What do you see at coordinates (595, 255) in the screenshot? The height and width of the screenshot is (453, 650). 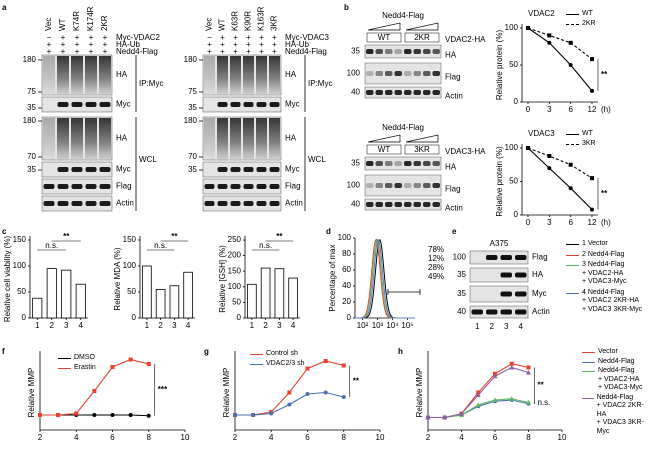 I see `legend-item: 2 Nedd4-Flag` at bounding box center [595, 255].